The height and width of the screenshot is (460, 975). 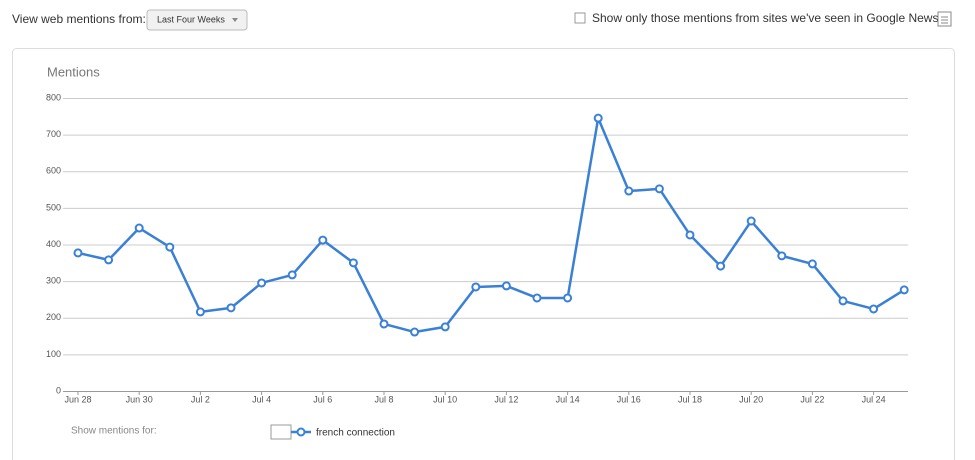 What do you see at coordinates (355, 433) in the screenshot?
I see `legend-entry: french connection` at bounding box center [355, 433].